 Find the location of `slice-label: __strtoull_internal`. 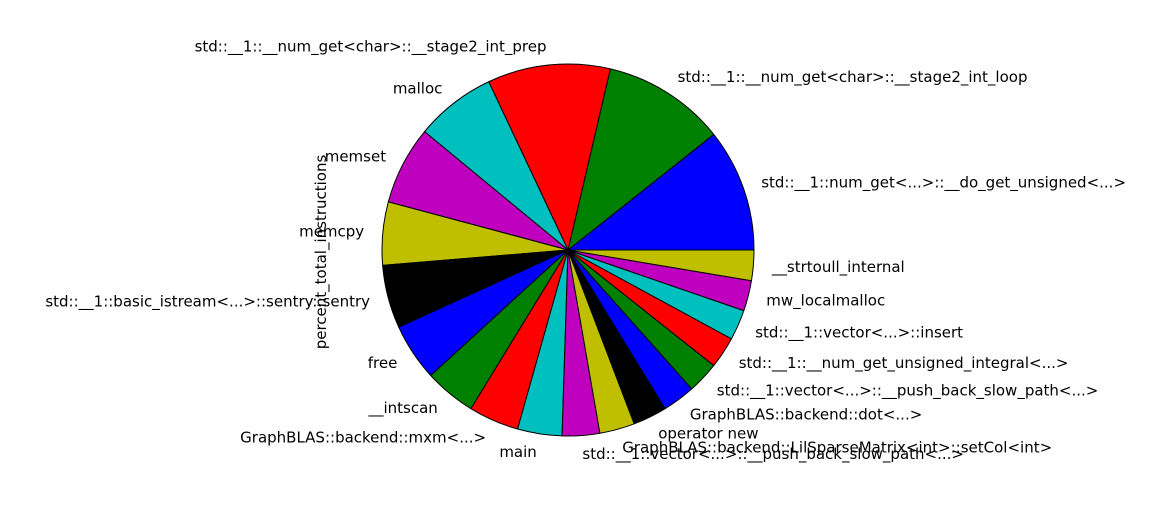

slice-label: __strtoull_internal is located at coordinates (838, 267).